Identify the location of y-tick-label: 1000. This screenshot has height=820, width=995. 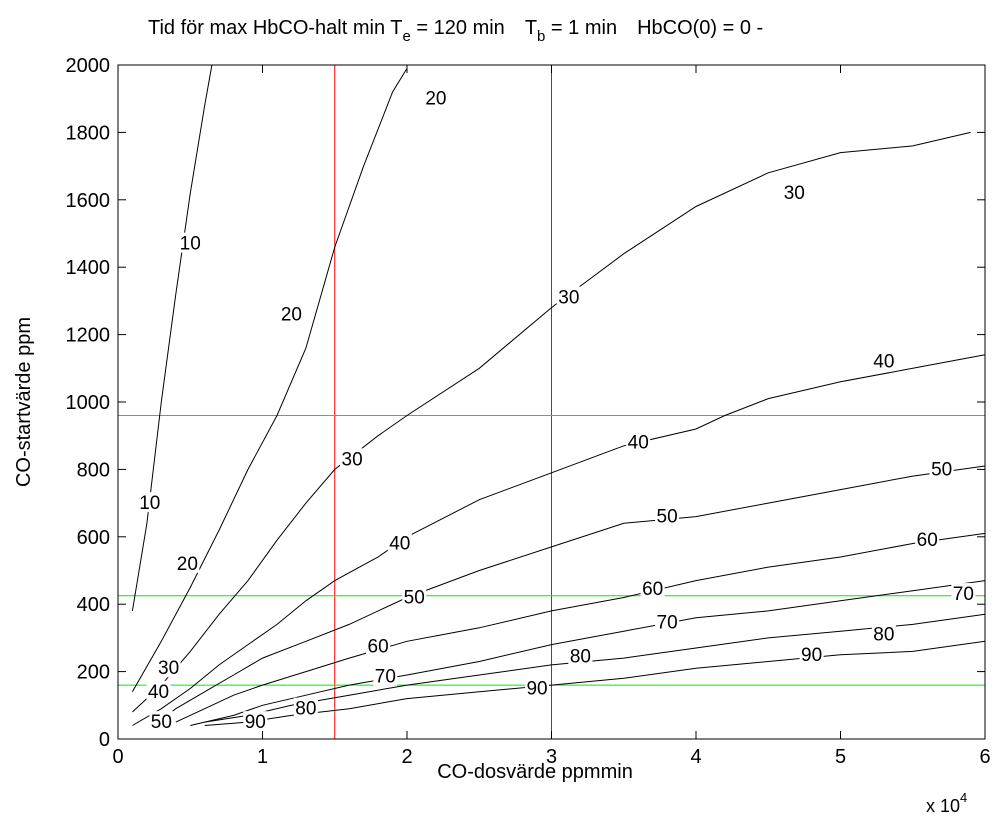
(88, 403).